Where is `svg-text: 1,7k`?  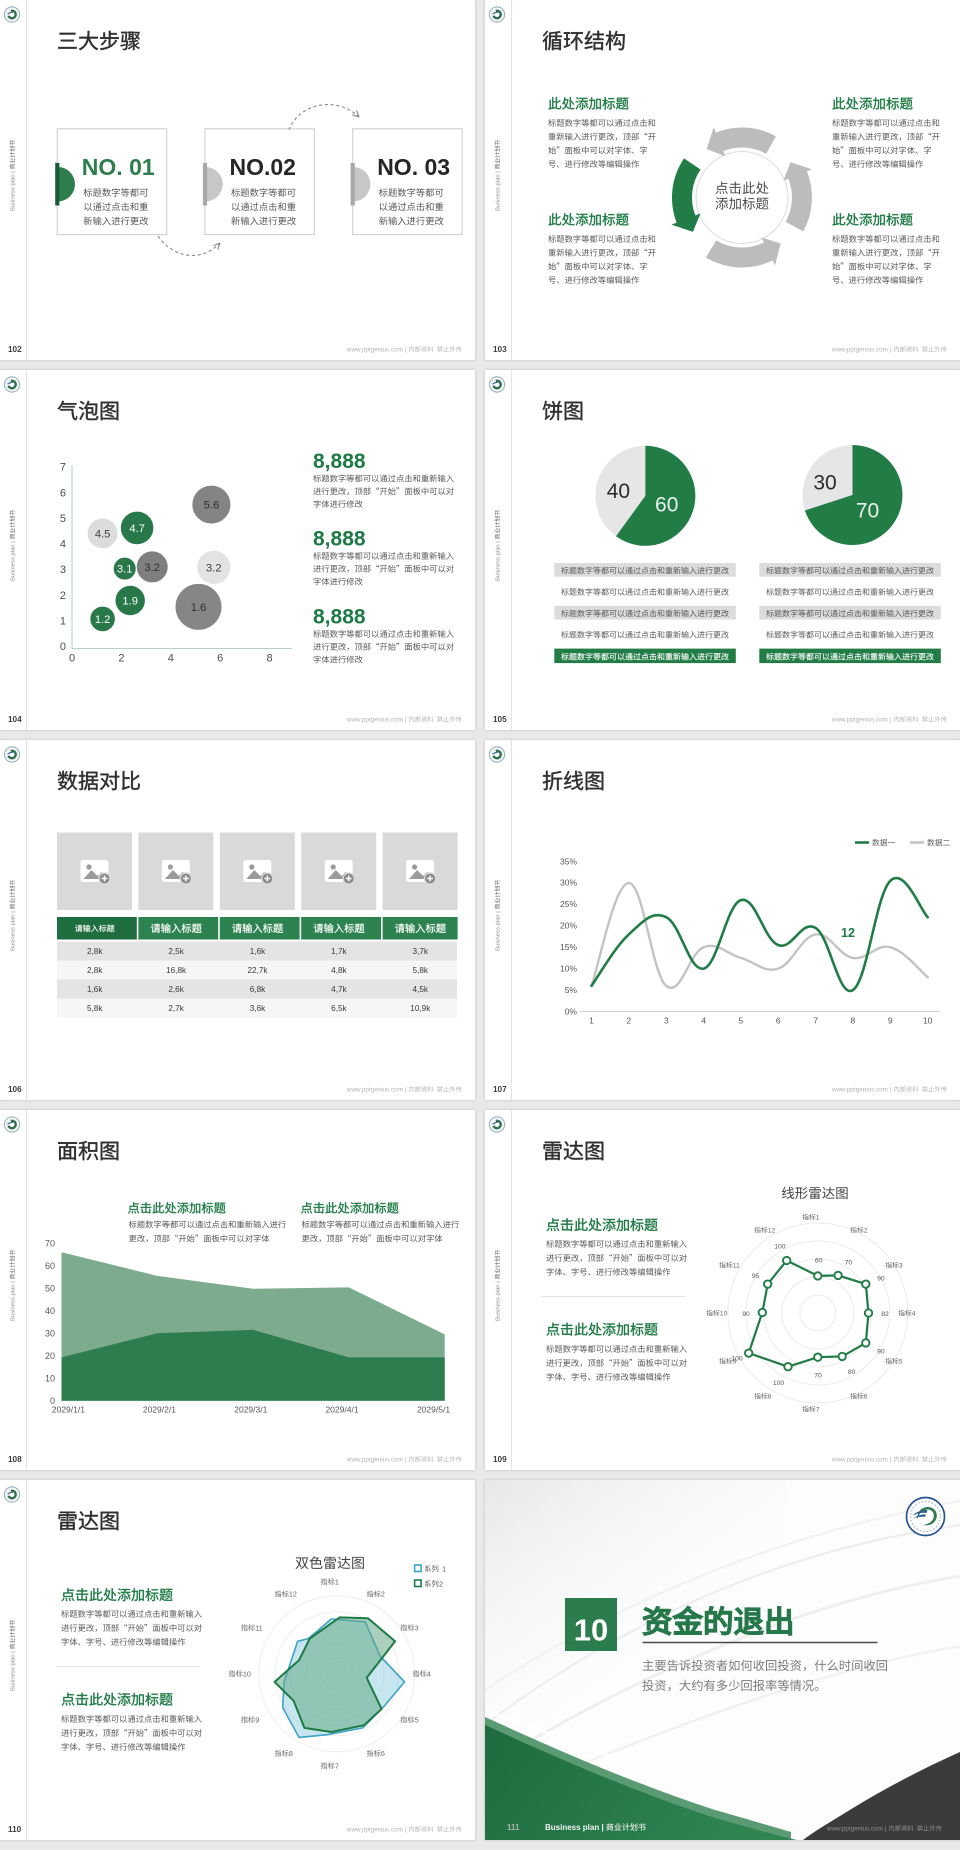
svg-text: 1,7k is located at coordinates (339, 951).